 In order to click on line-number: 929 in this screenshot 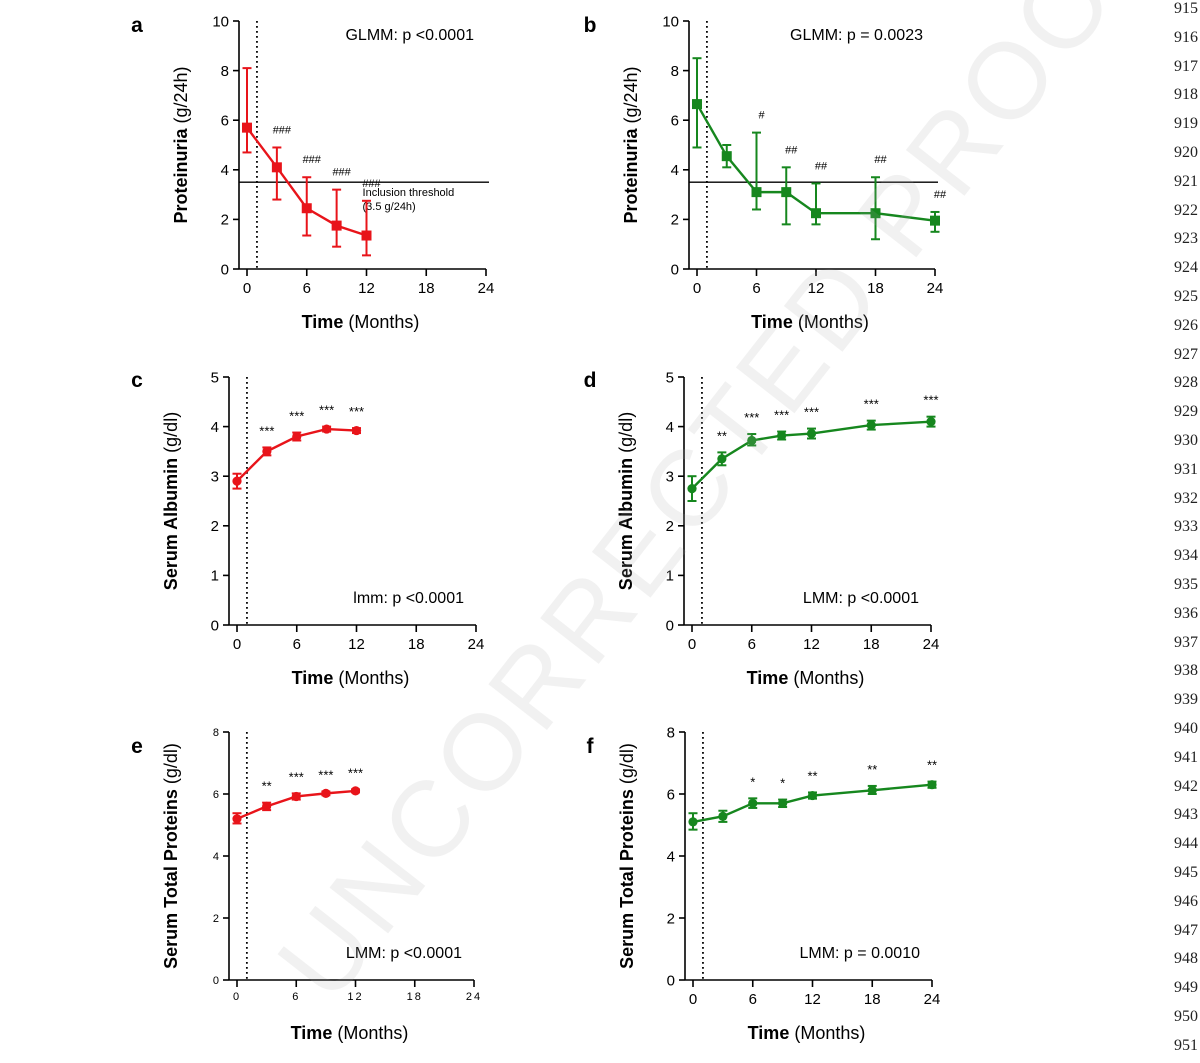, I will do `click(1186, 412)`.